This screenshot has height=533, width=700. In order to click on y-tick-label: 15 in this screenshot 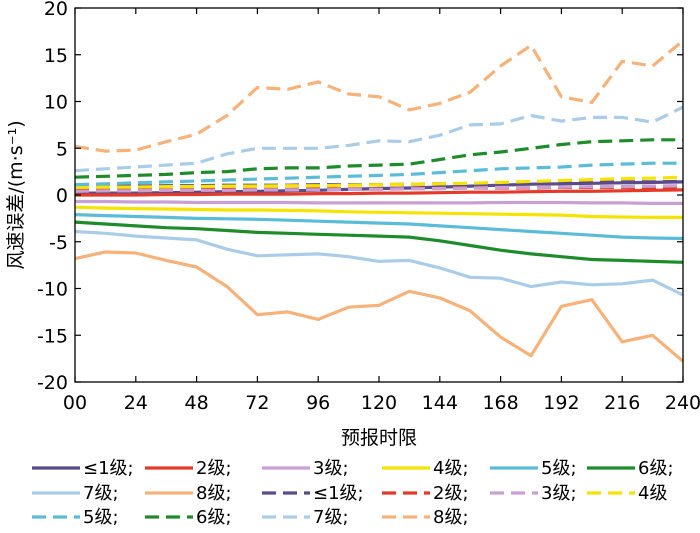, I will do `click(56, 56)`.